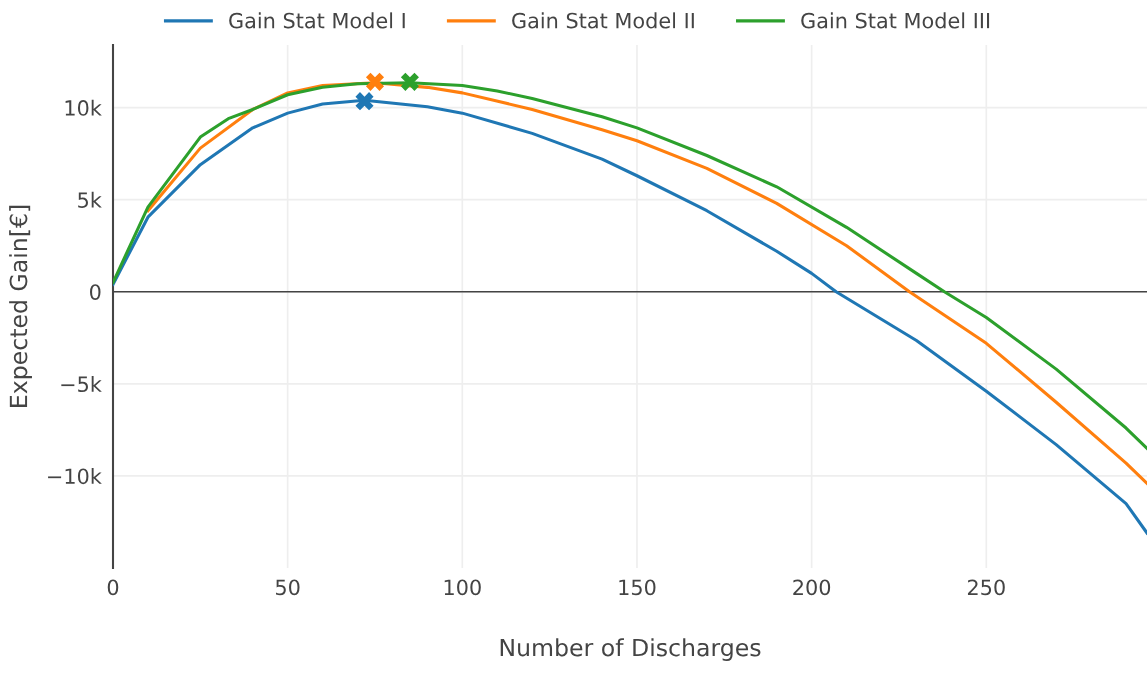 This screenshot has width=1147, height=675. I want to click on x-tick-label: 150, so click(637, 587).